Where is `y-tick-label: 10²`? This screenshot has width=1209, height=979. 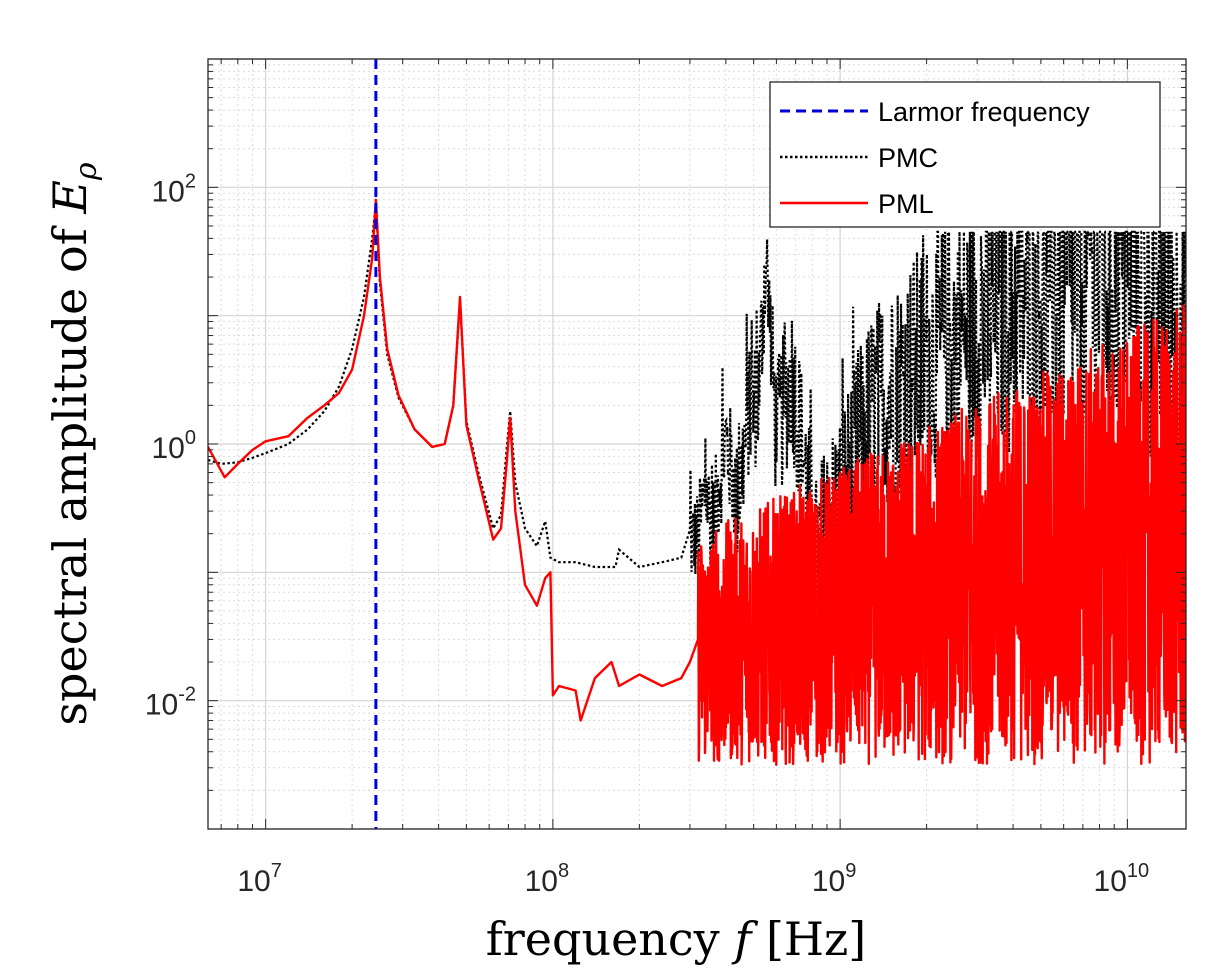 y-tick-label: 10² is located at coordinates (174, 189).